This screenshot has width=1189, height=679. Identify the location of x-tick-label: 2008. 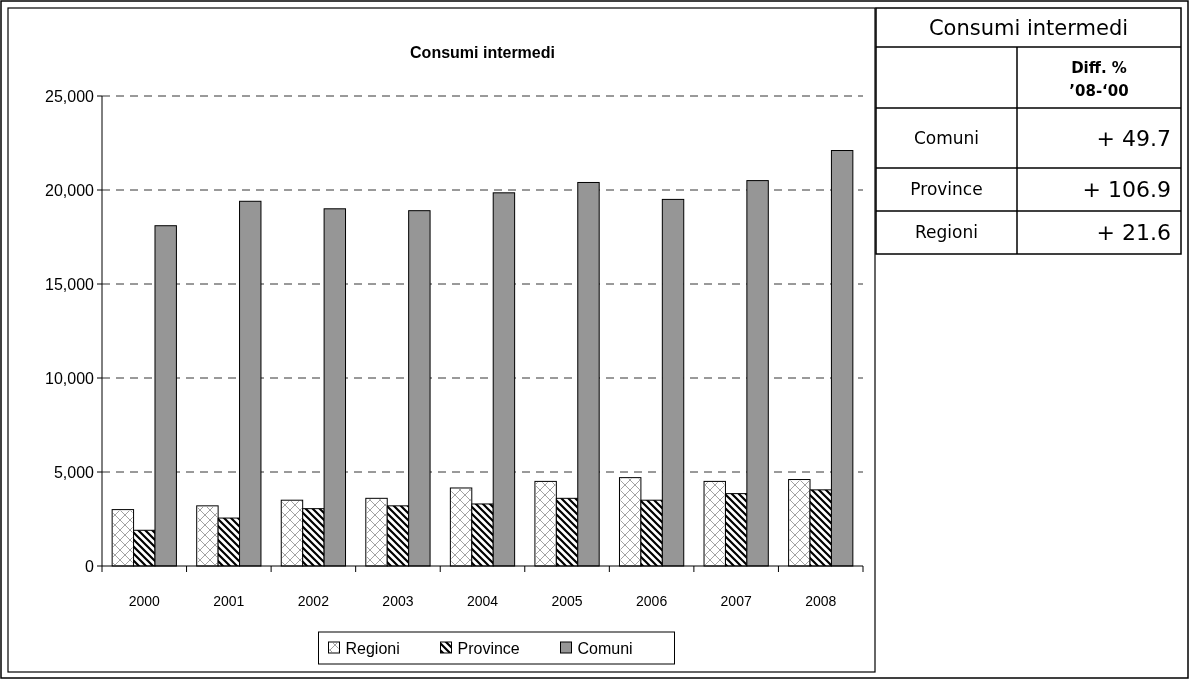
(821, 600).